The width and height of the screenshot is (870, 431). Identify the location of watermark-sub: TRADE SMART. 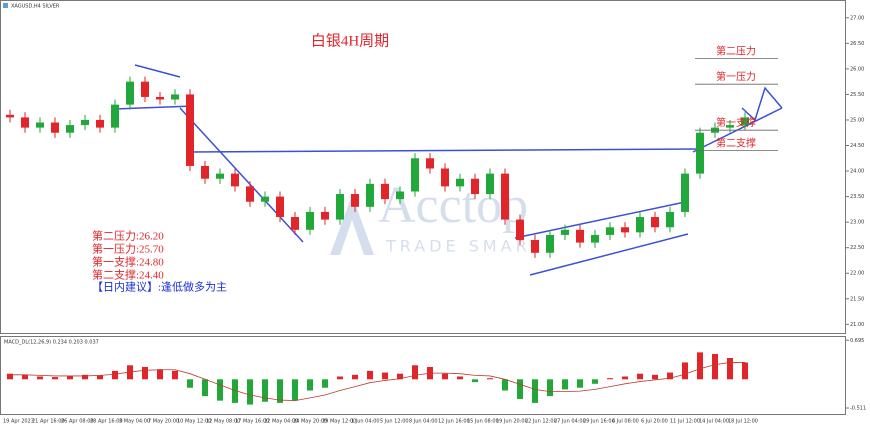
(464, 246).